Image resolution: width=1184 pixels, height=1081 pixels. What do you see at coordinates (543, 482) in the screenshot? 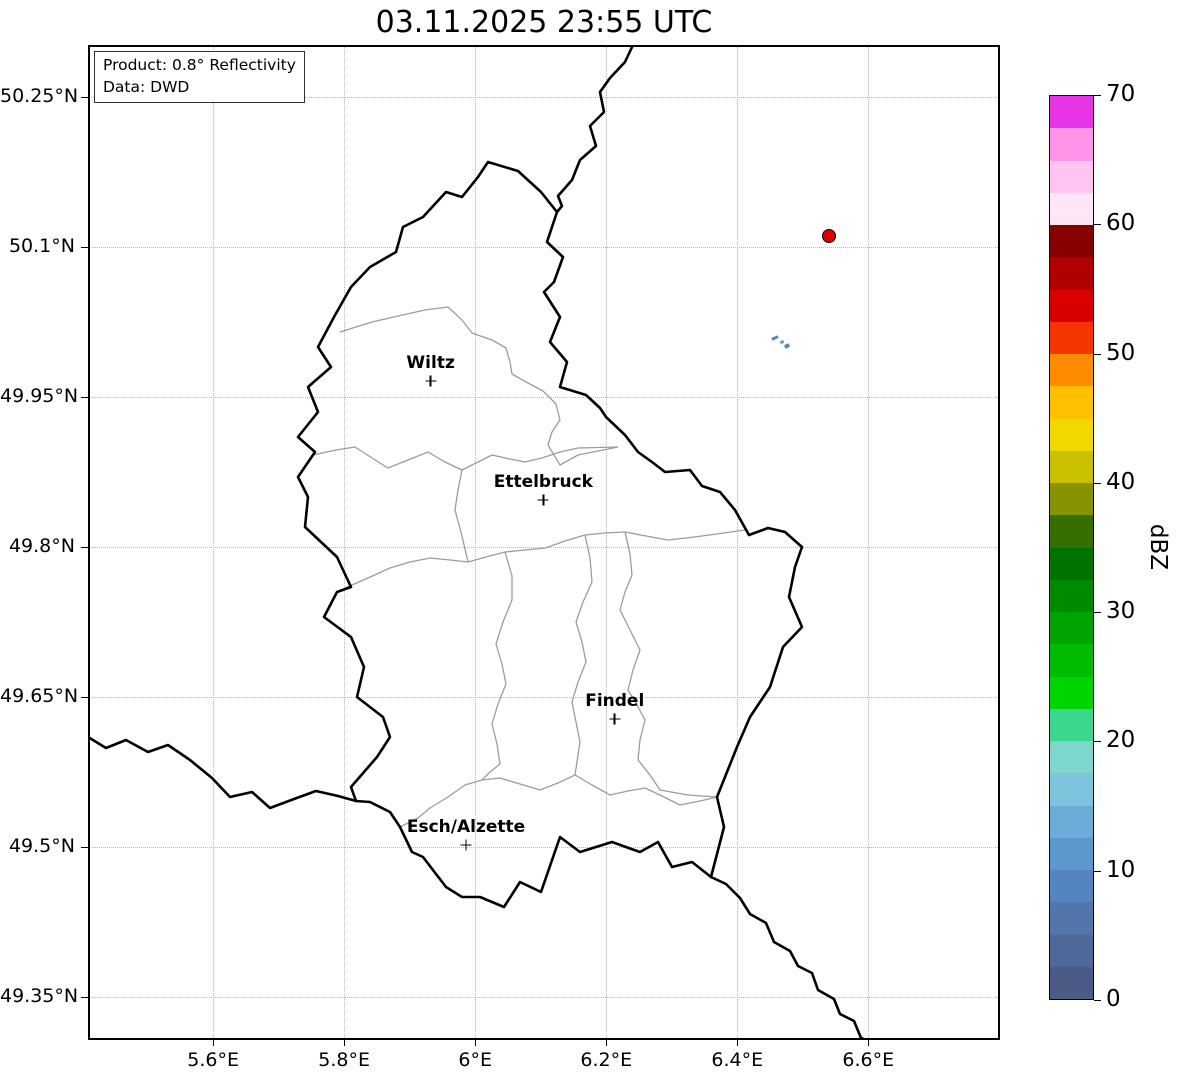
I see `city-label-ettelbruck: Ettelbruck` at bounding box center [543, 482].